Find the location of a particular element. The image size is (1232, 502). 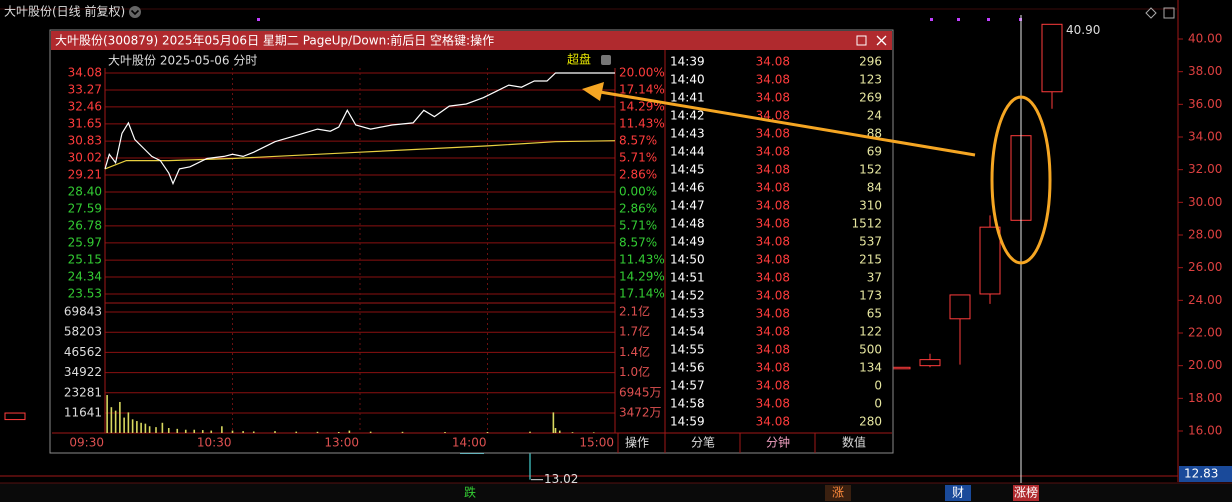

tick-volume: 500 is located at coordinates (870, 350).